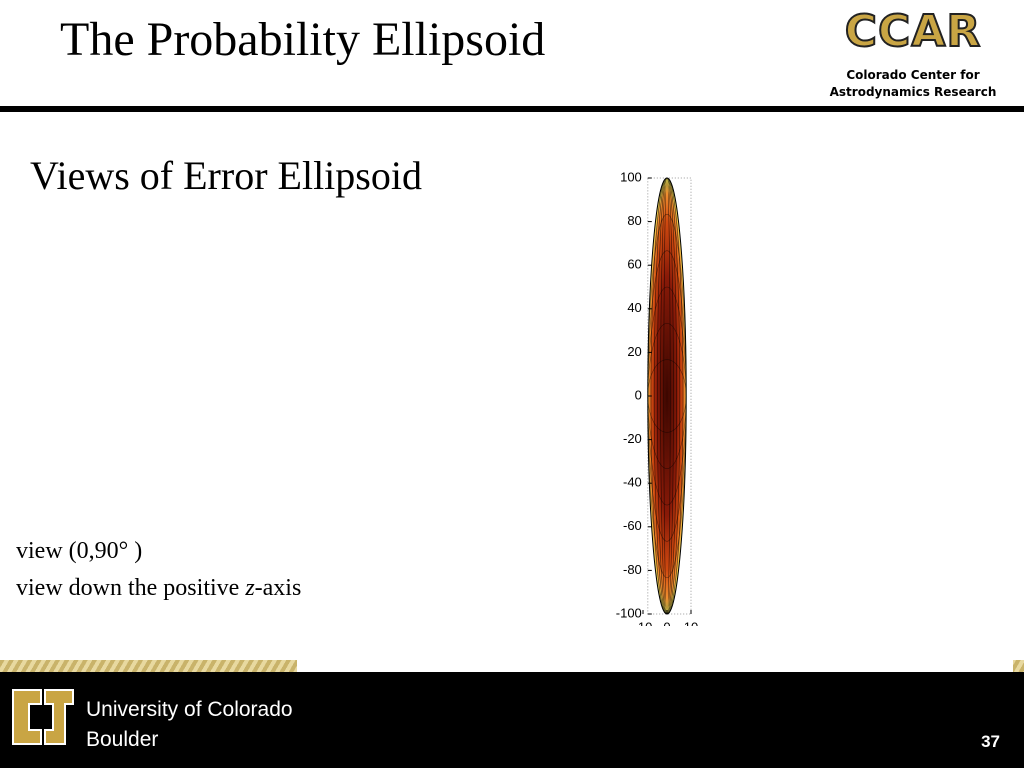 The height and width of the screenshot is (768, 1024). Describe the element at coordinates (913, 31) in the screenshot. I see `logo-name: CCAR` at that location.